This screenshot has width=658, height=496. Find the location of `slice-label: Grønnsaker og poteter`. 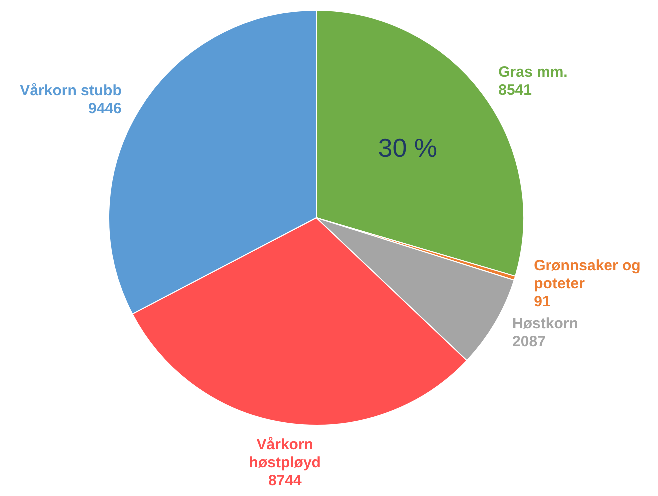

slice-label: Grønnsaker og poteter is located at coordinates (587, 274).